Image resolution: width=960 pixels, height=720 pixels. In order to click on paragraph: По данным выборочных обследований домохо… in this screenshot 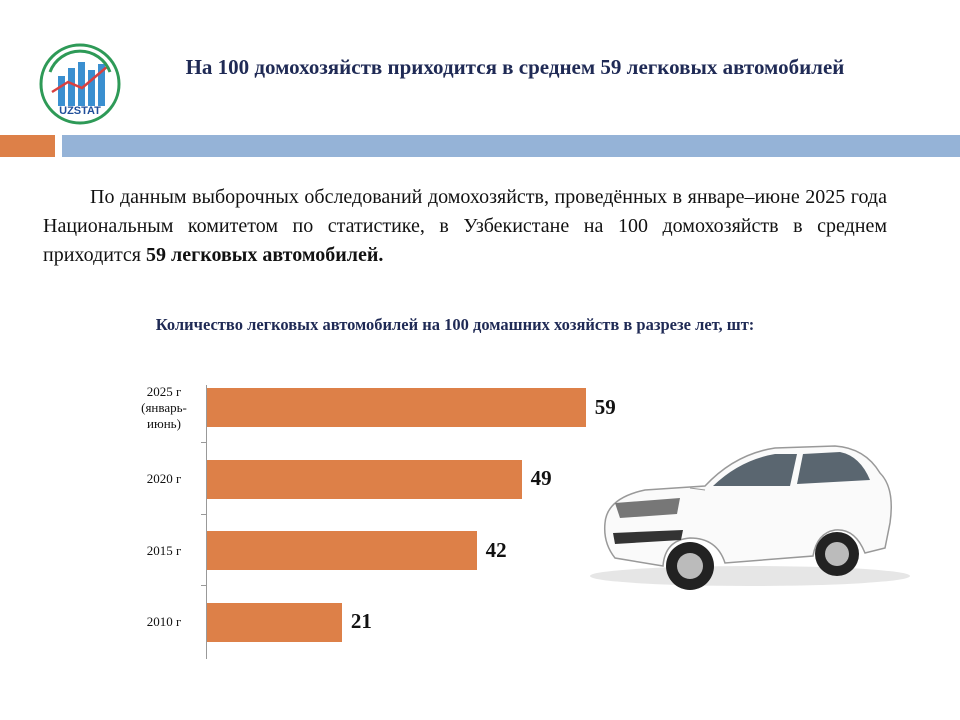, I will do `click(465, 226)`.